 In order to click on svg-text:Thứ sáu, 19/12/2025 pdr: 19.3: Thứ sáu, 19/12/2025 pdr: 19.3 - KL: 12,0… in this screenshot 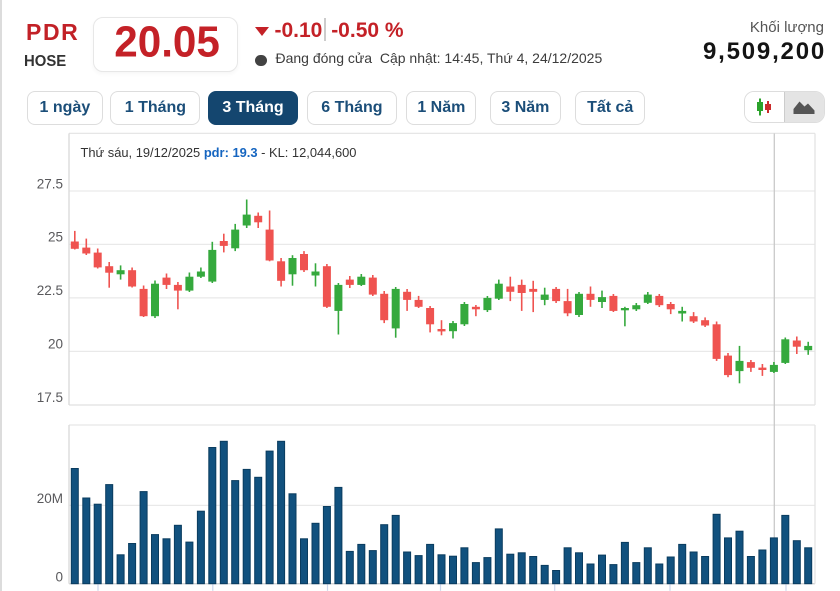, I will do `click(219, 152)`.